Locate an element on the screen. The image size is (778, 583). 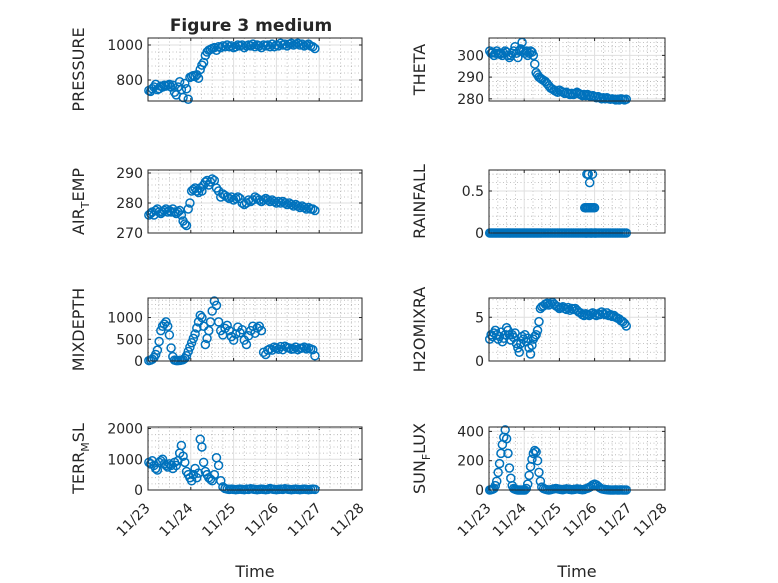
y-tick-label: 270 is located at coordinates (129, 234).